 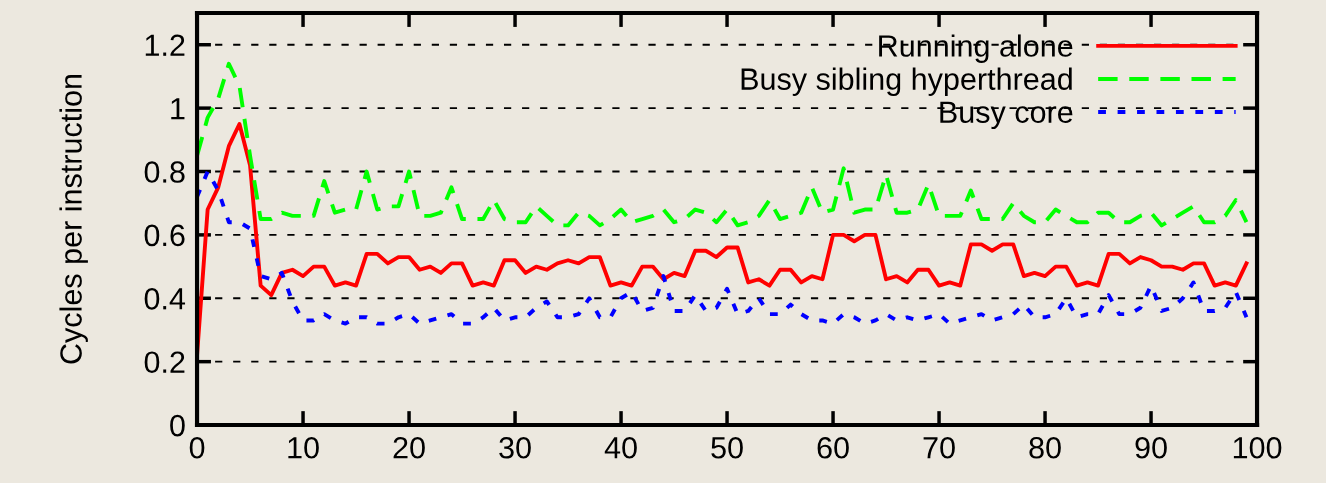 What do you see at coordinates (1006, 115) in the screenshot?
I see `legend-label: Busy core` at bounding box center [1006, 115].